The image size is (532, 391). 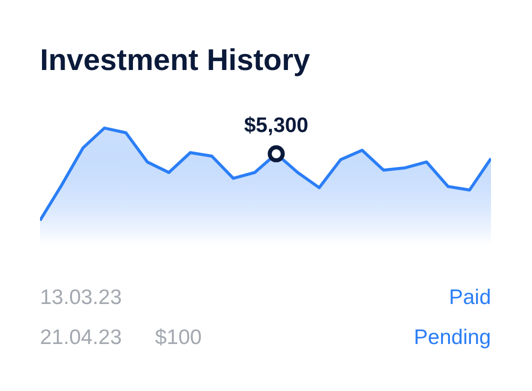 I want to click on chart-title: Investment History, so click(x=175, y=61).